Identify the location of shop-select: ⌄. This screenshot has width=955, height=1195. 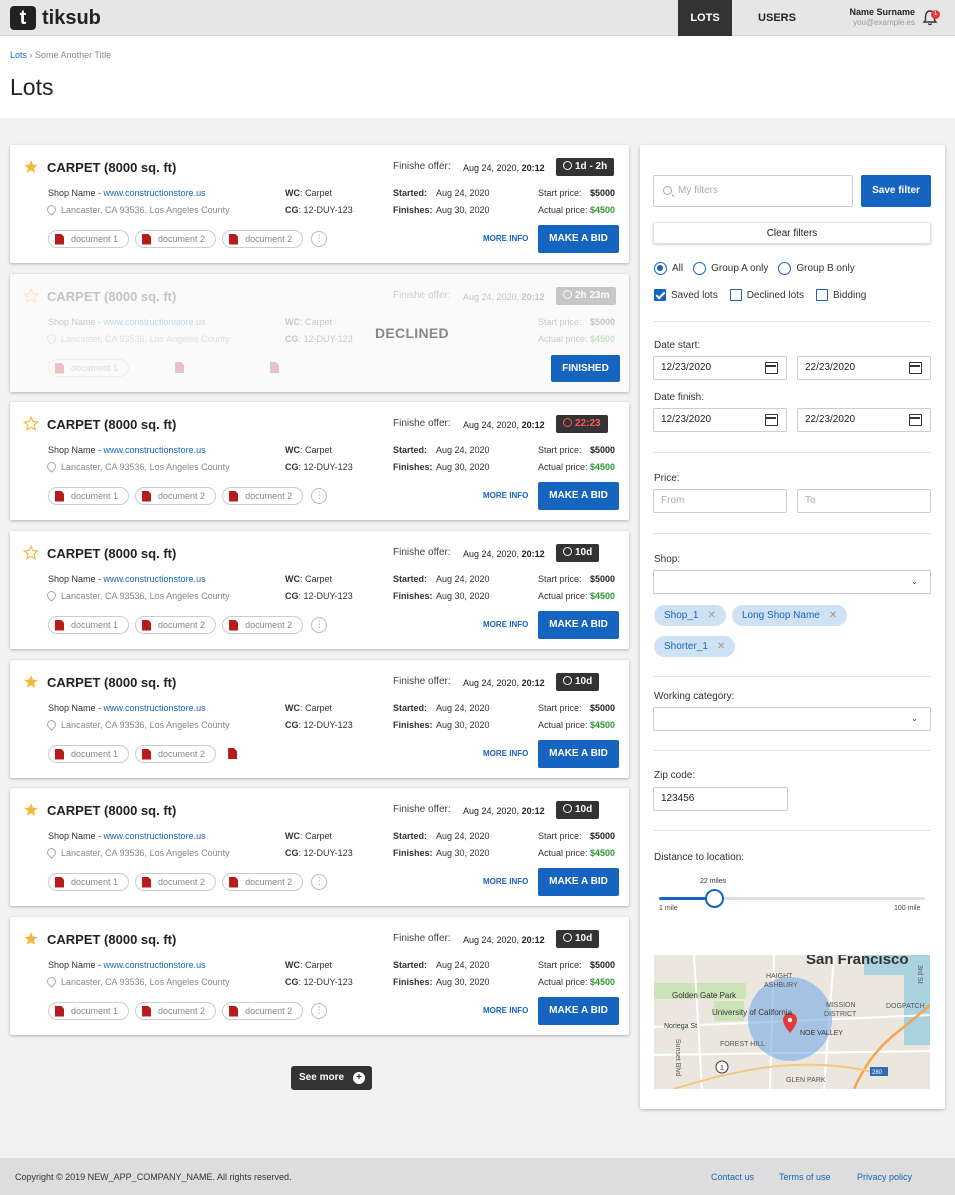
(792, 582).